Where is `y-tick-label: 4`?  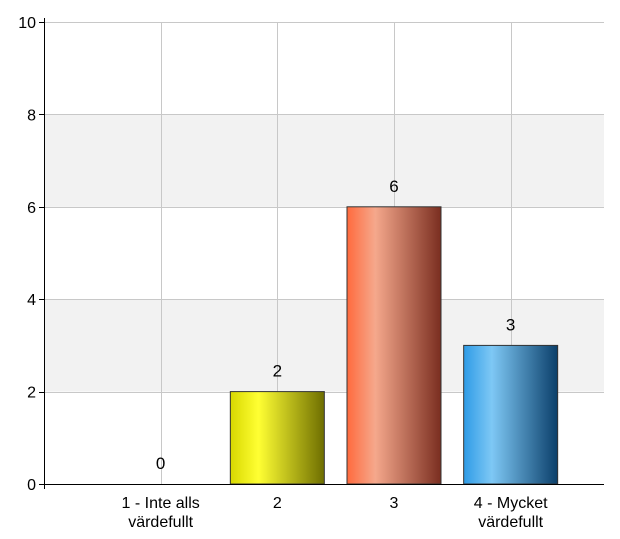 y-tick-label: 4 is located at coordinates (31, 300).